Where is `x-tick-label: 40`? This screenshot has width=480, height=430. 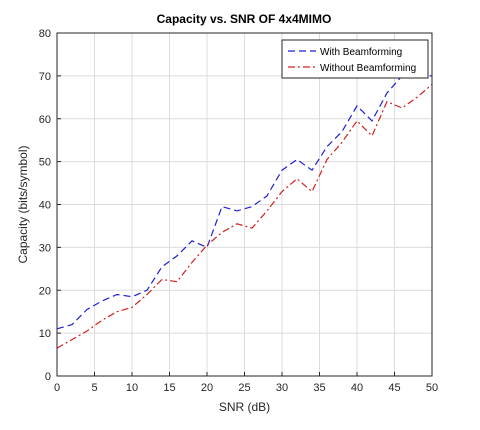 x-tick-label: 40 is located at coordinates (357, 388).